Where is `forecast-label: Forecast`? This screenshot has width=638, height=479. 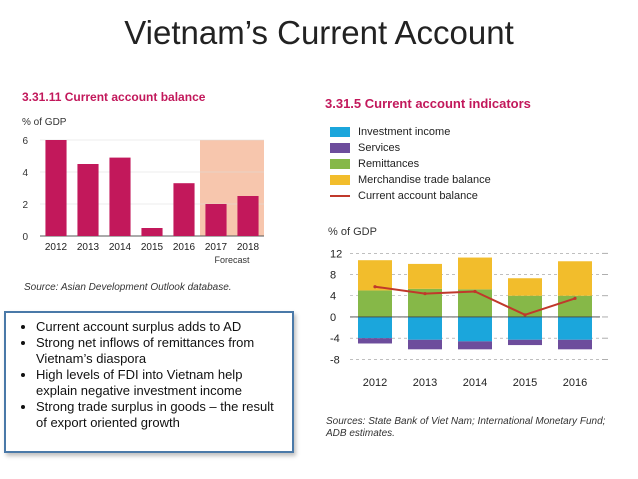
forecast-label: Forecast is located at coordinates (232, 260).